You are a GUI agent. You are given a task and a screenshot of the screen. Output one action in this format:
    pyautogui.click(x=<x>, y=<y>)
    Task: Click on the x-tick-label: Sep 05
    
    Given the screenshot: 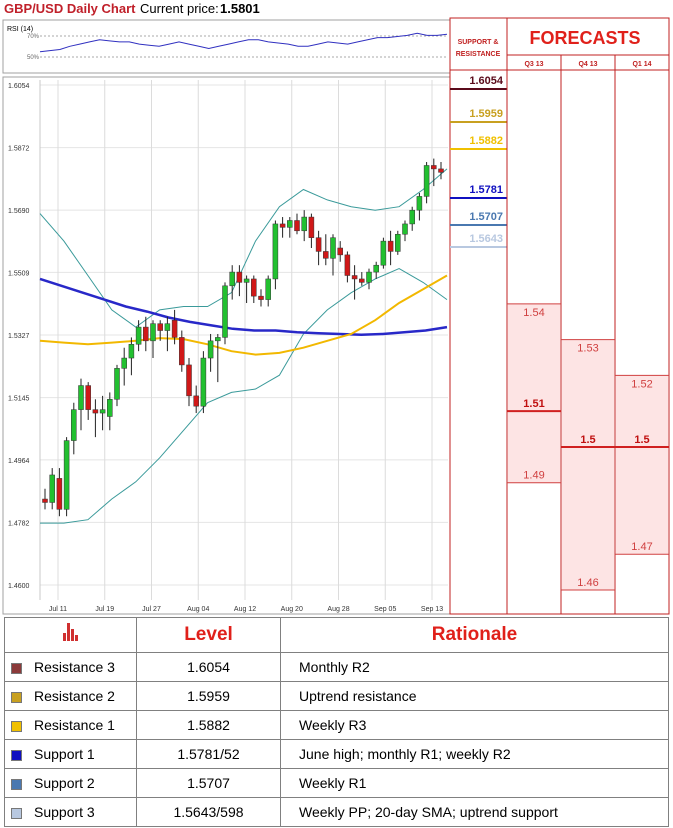 What is the action you would take?
    pyautogui.click(x=385, y=609)
    